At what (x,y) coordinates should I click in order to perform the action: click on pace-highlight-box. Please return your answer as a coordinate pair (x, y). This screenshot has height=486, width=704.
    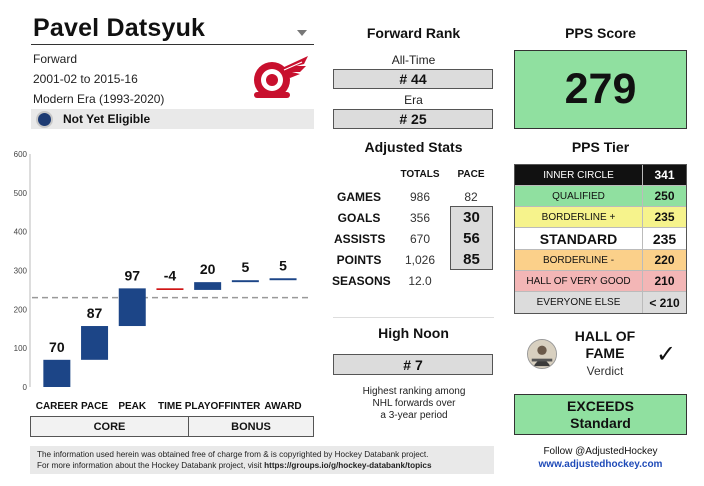
    Looking at the image, I should click on (471, 238).